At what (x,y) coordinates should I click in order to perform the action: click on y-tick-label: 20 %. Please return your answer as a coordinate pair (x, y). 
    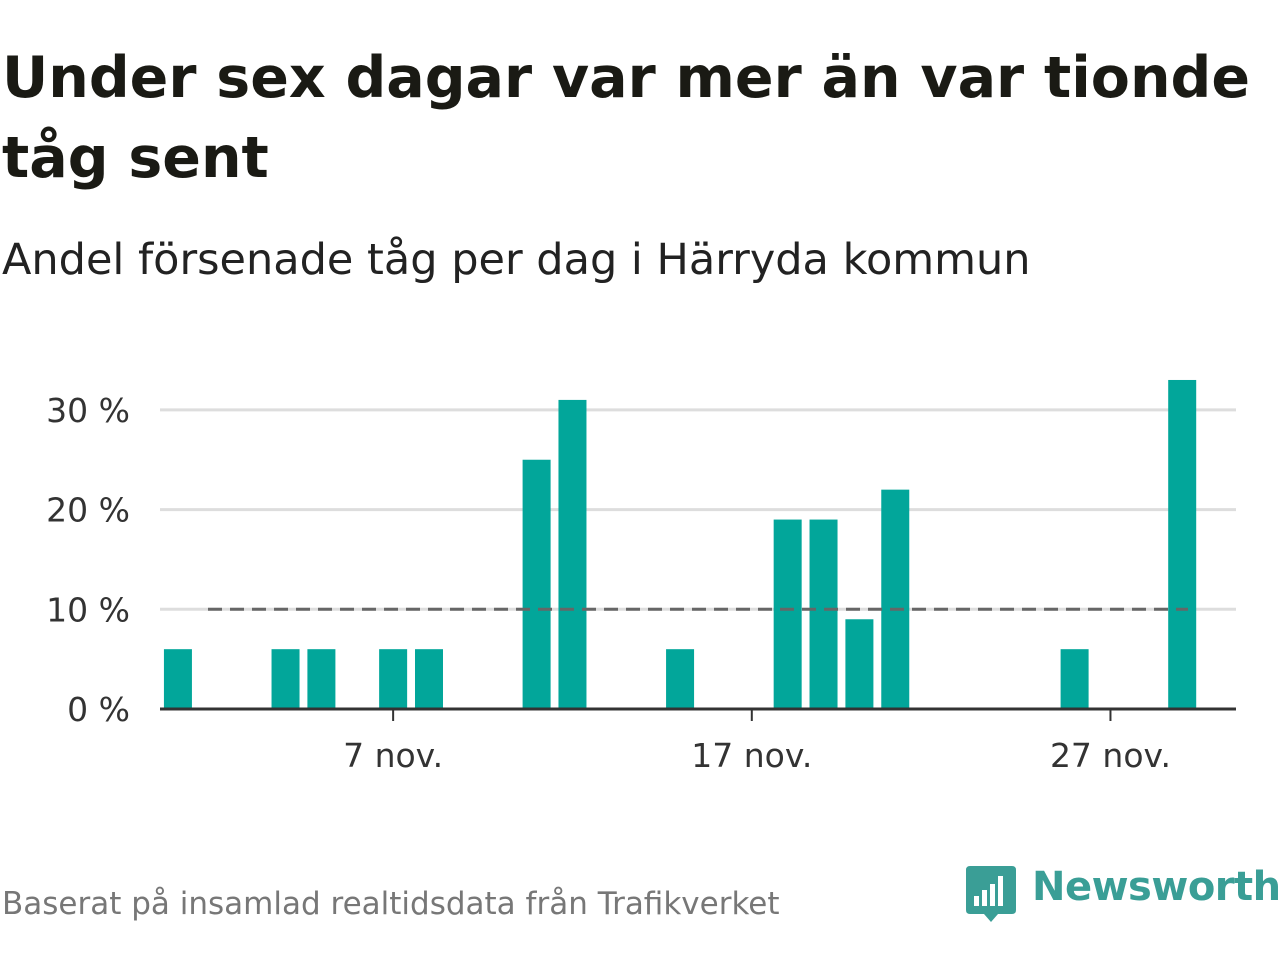
    Looking at the image, I should click on (88, 510).